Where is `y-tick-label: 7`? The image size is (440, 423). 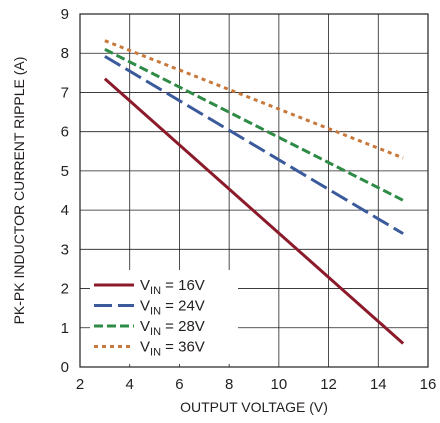
y-tick-label: 7 is located at coordinates (65, 92).